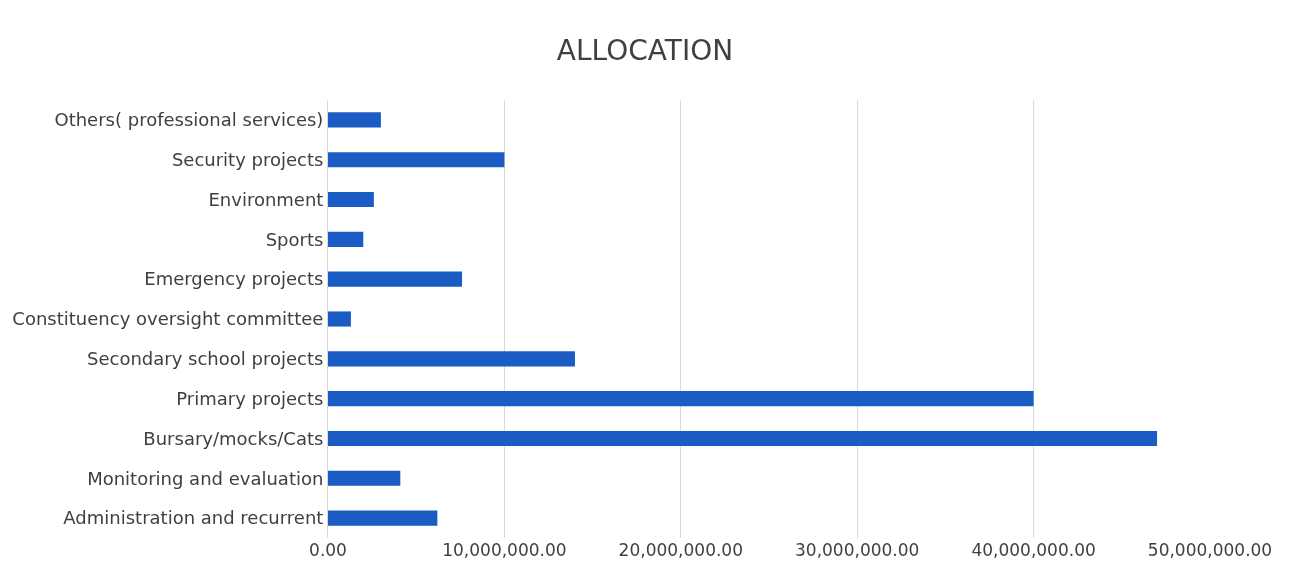 The height and width of the screenshot is (578, 1290). What do you see at coordinates (294, 239) in the screenshot?
I see `y-tick-label: Sports` at bounding box center [294, 239].